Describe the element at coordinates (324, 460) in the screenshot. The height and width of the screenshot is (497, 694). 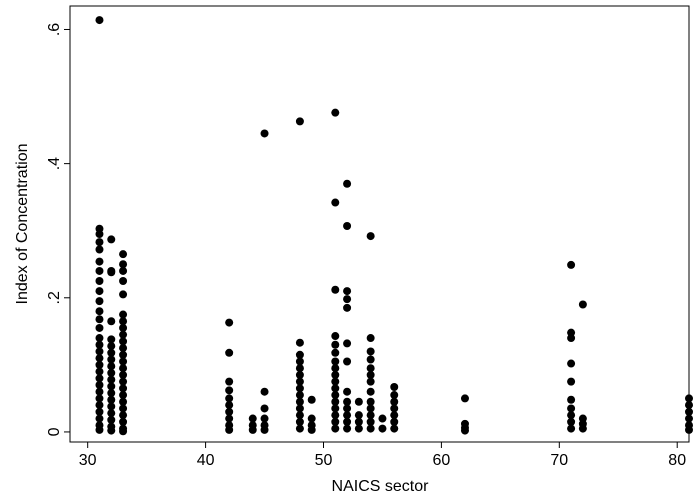
I see `x-tick-label: 50` at that location.